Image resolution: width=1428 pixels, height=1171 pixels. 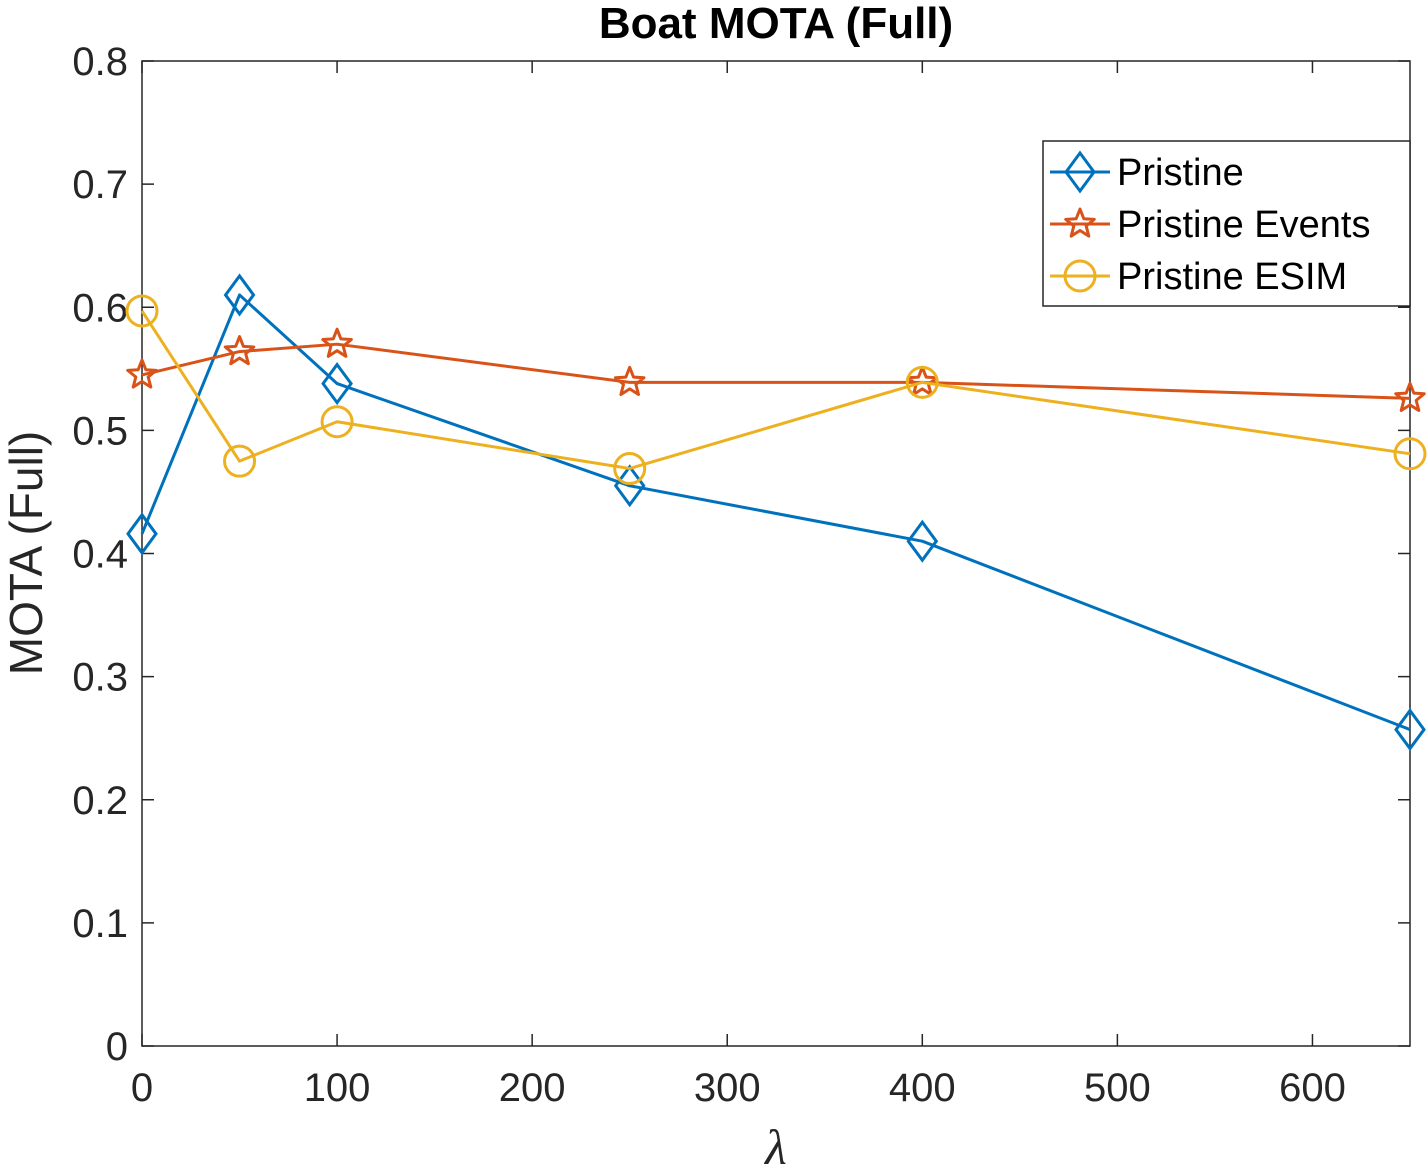 I want to click on y-axis-label: MOTA (Full), so click(x=26, y=553).